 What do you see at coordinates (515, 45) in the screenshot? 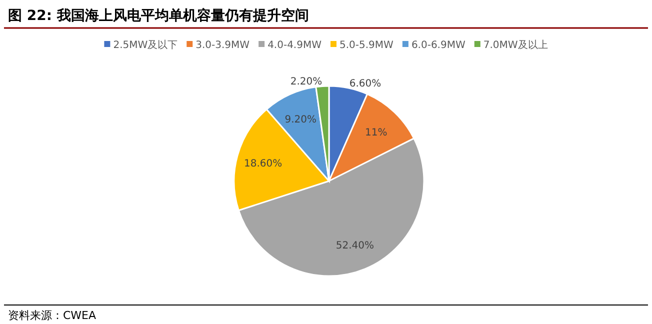
I see `legend-label: 7.0MW及以上` at bounding box center [515, 45].